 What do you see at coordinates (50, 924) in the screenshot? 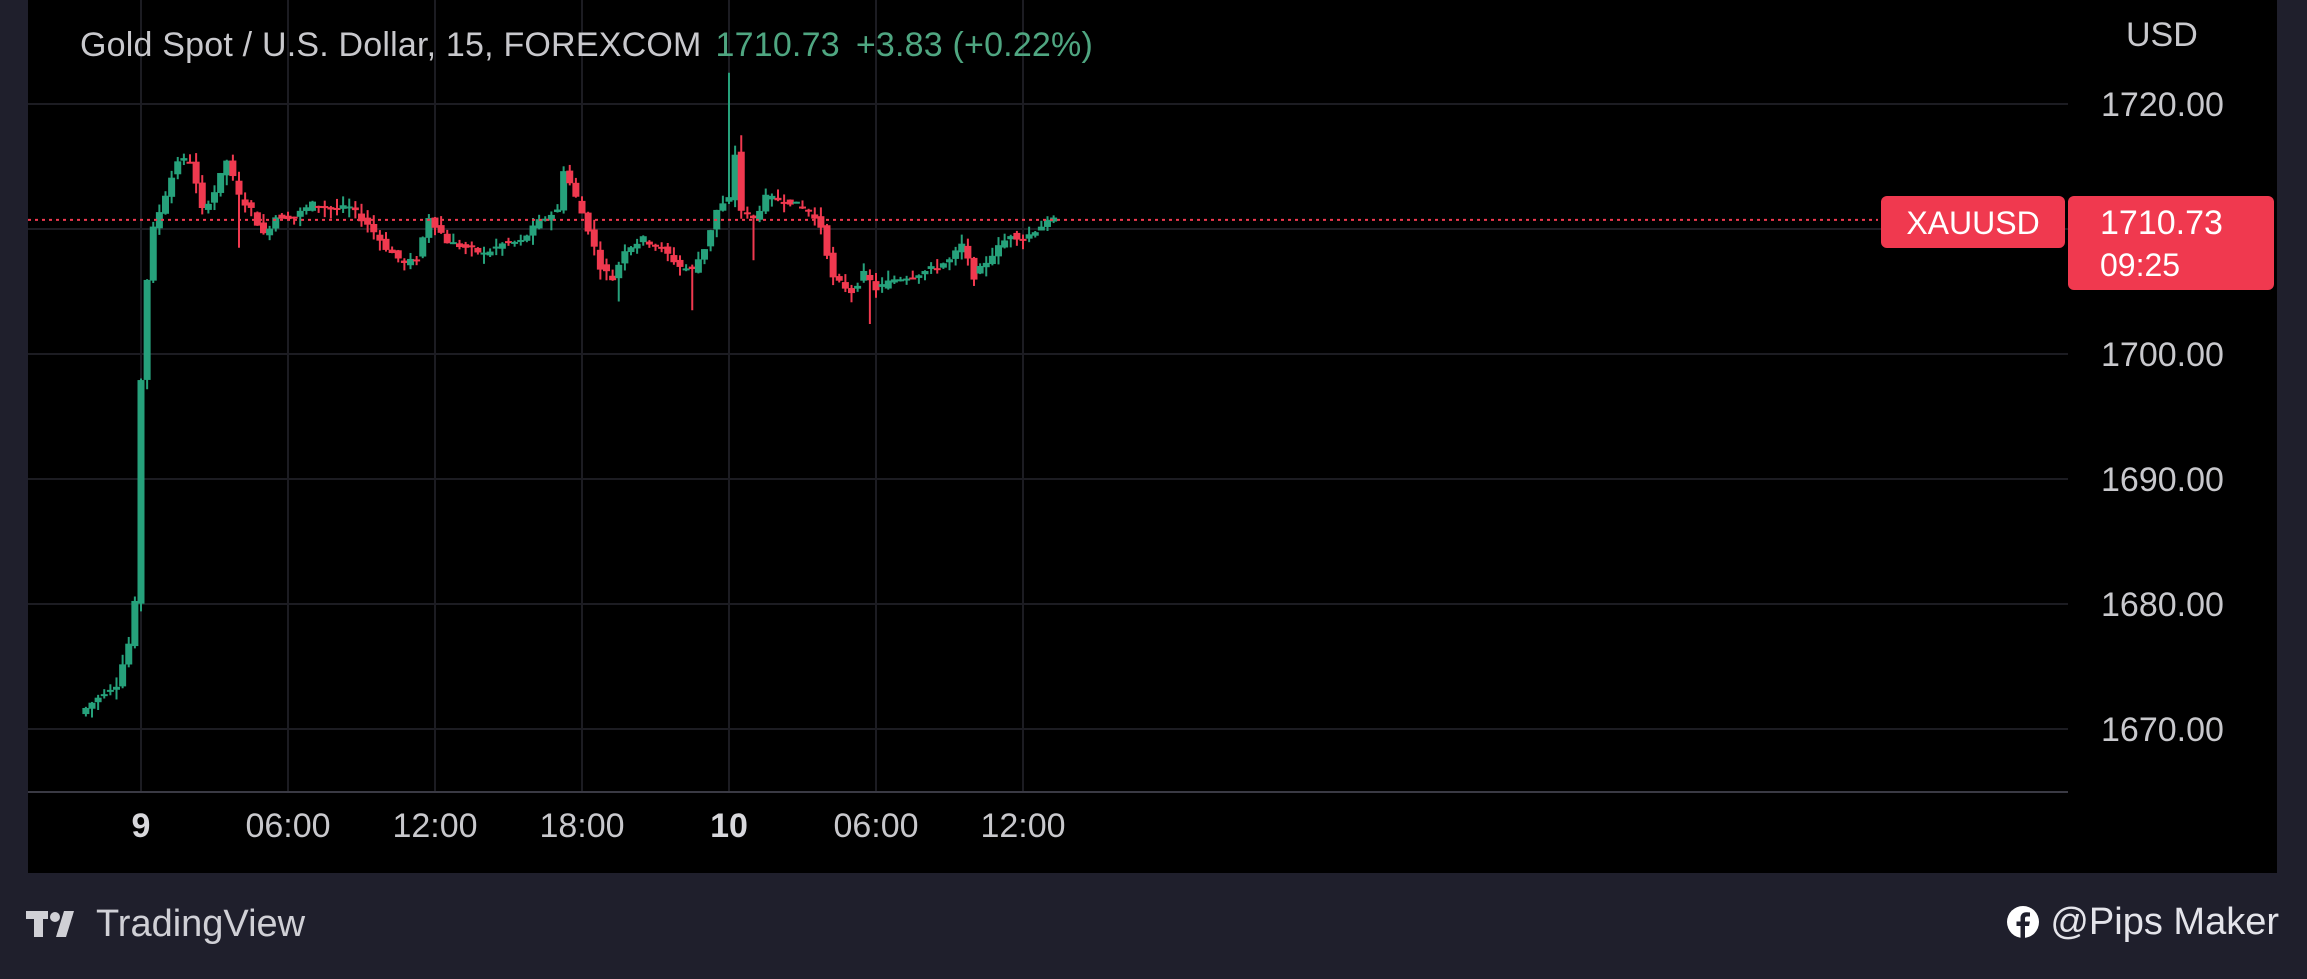
I see `tradingview-logo-icon` at bounding box center [50, 924].